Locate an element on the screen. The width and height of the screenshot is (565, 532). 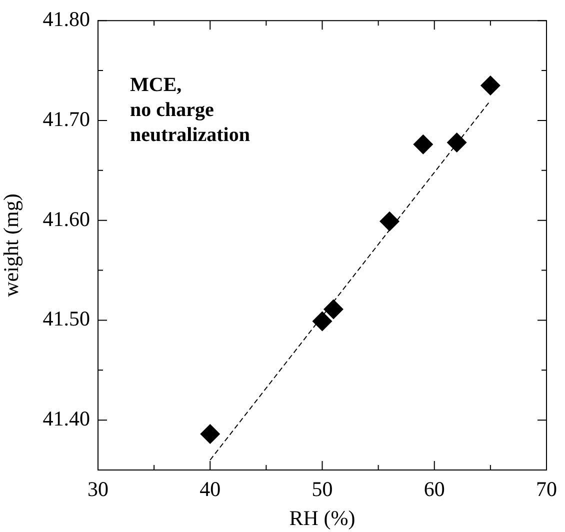
annotation: MCE, no charge neutralization is located at coordinates (190, 110).